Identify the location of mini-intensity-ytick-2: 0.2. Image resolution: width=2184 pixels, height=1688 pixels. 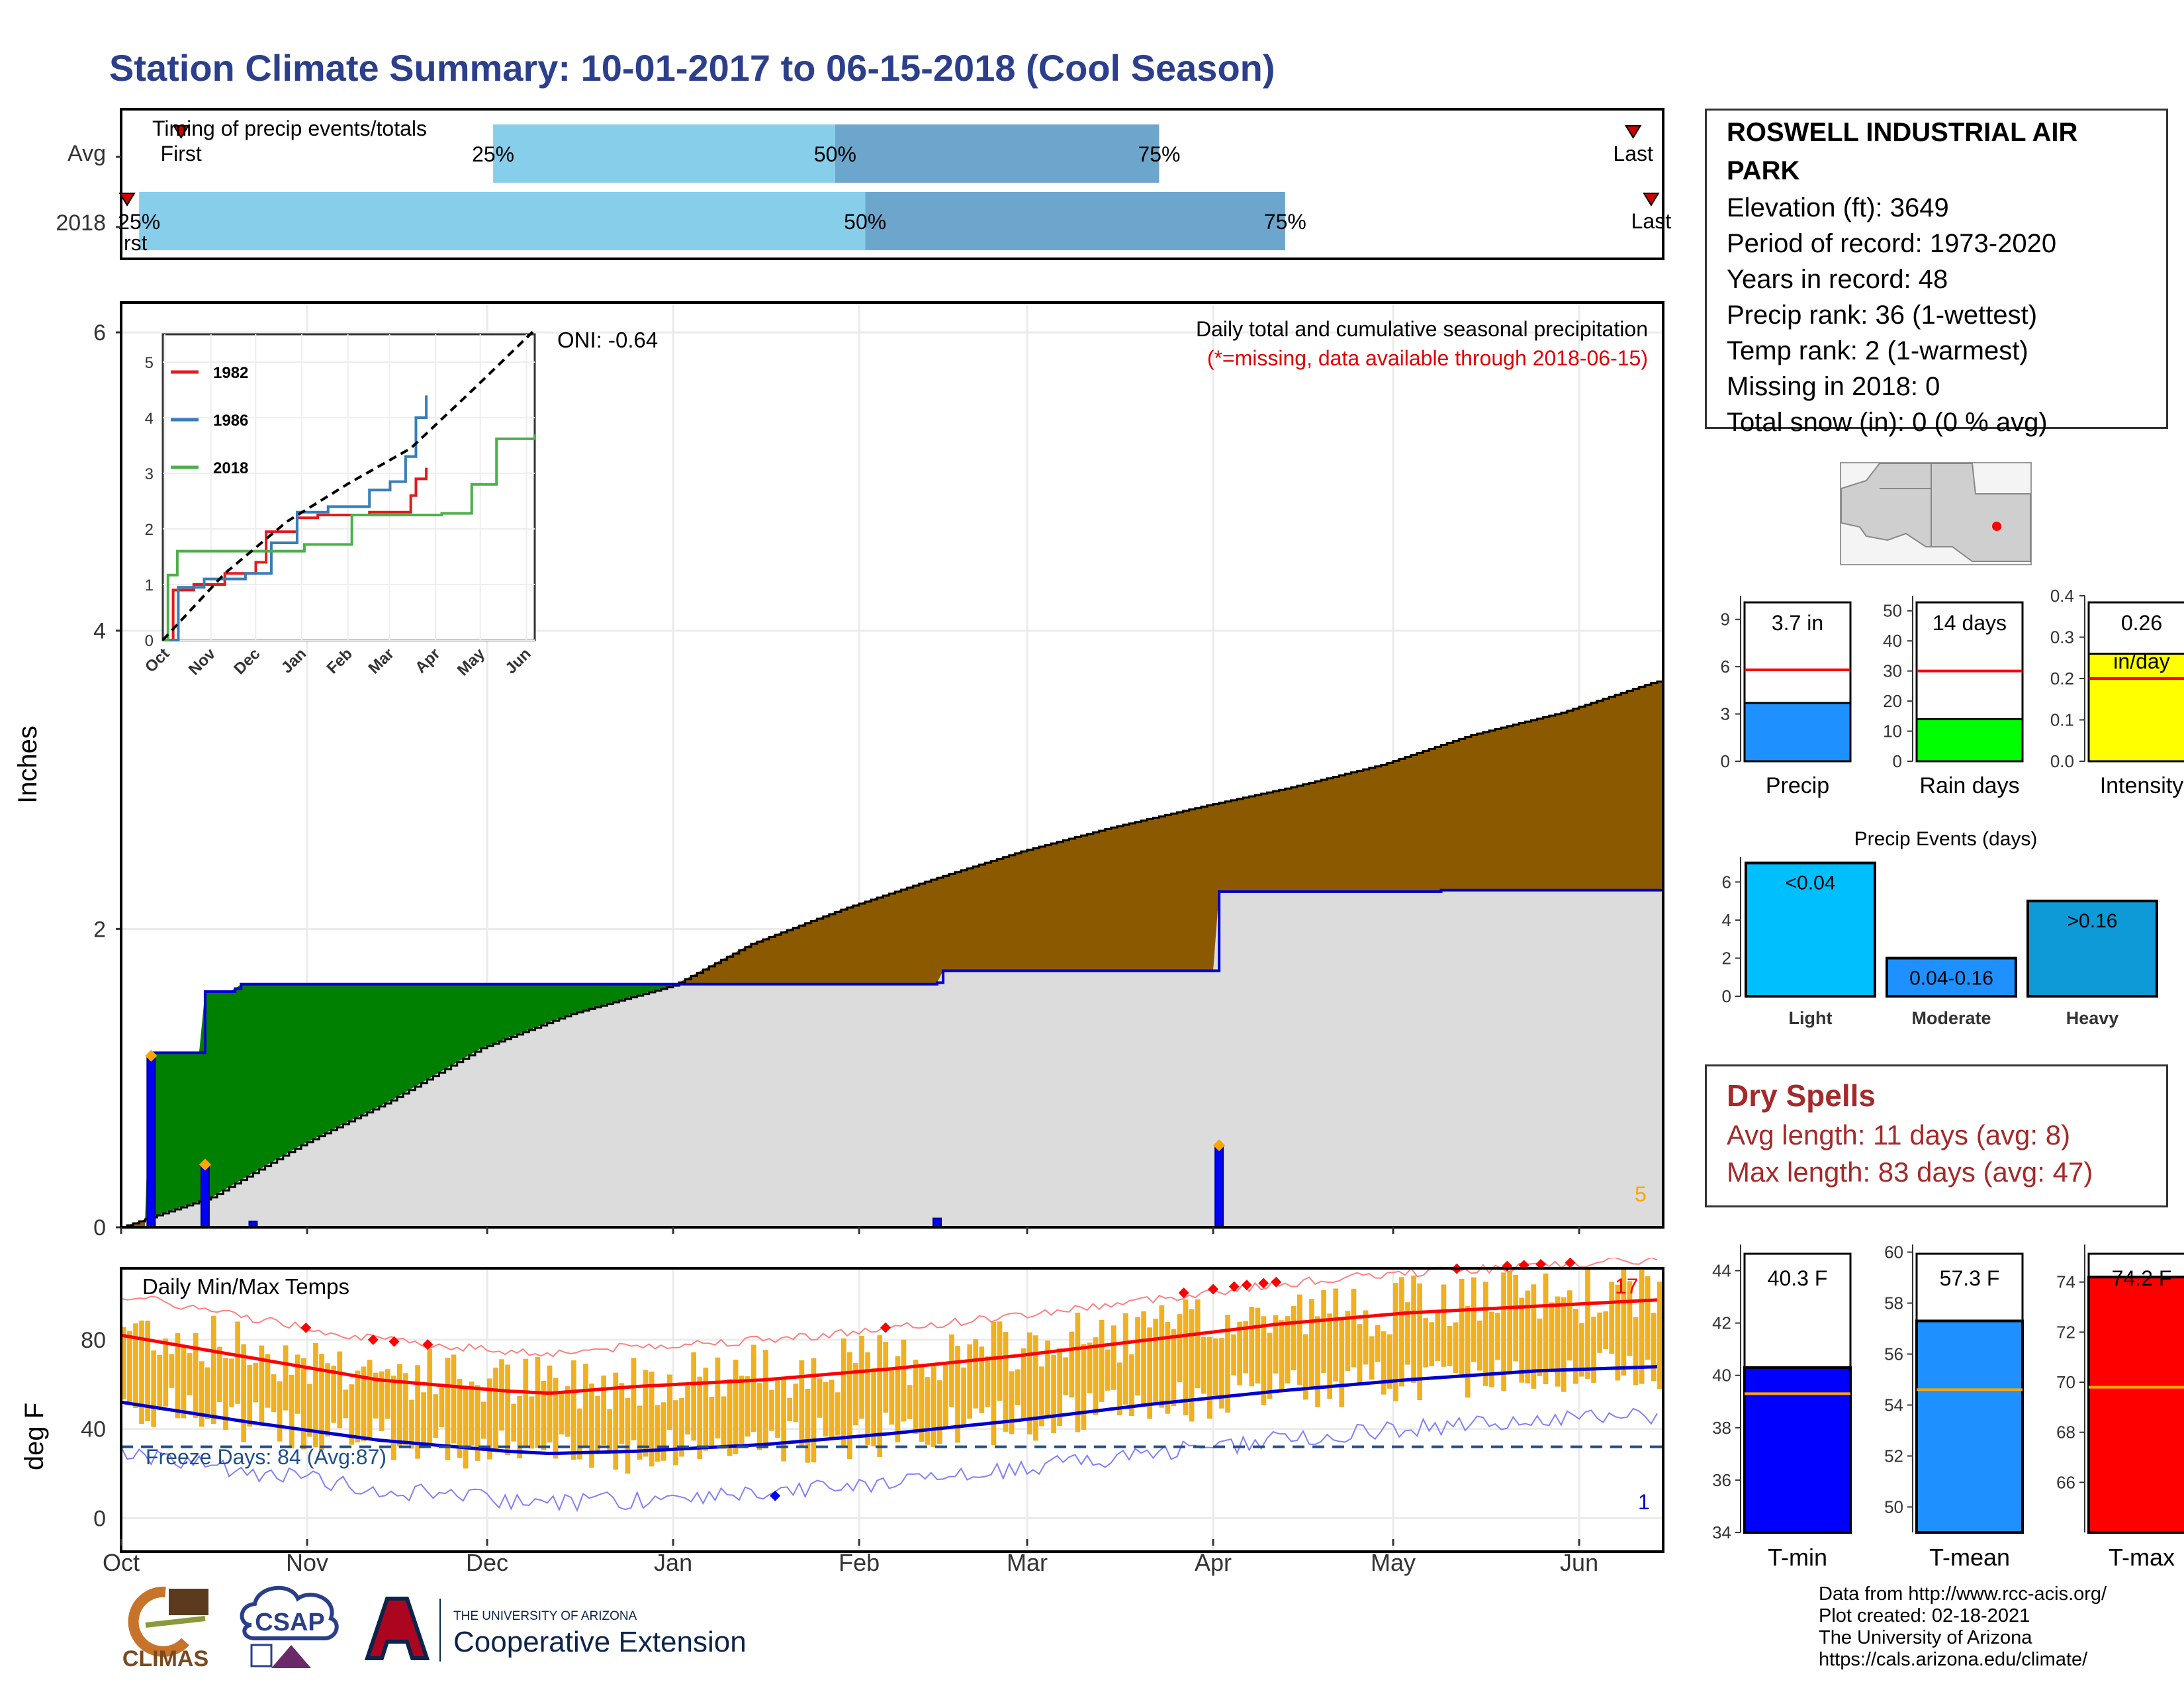
(2062, 678).